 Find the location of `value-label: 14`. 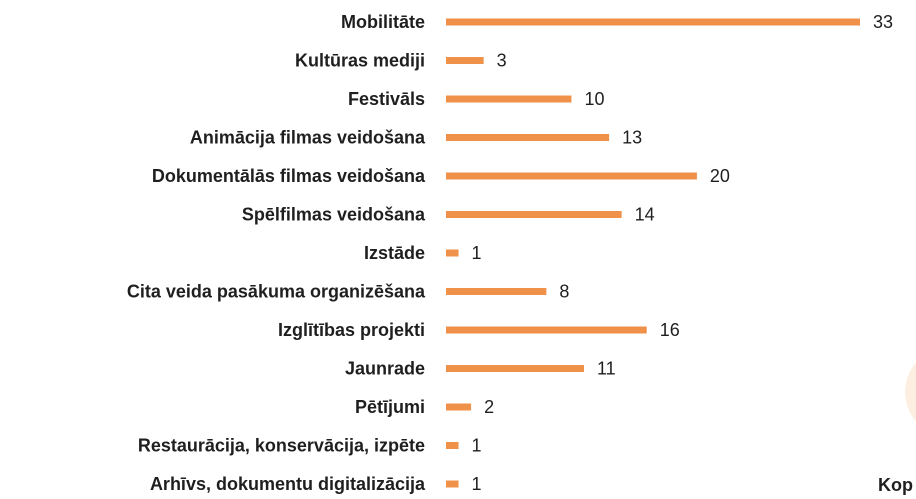

value-label: 14 is located at coordinates (645, 214).